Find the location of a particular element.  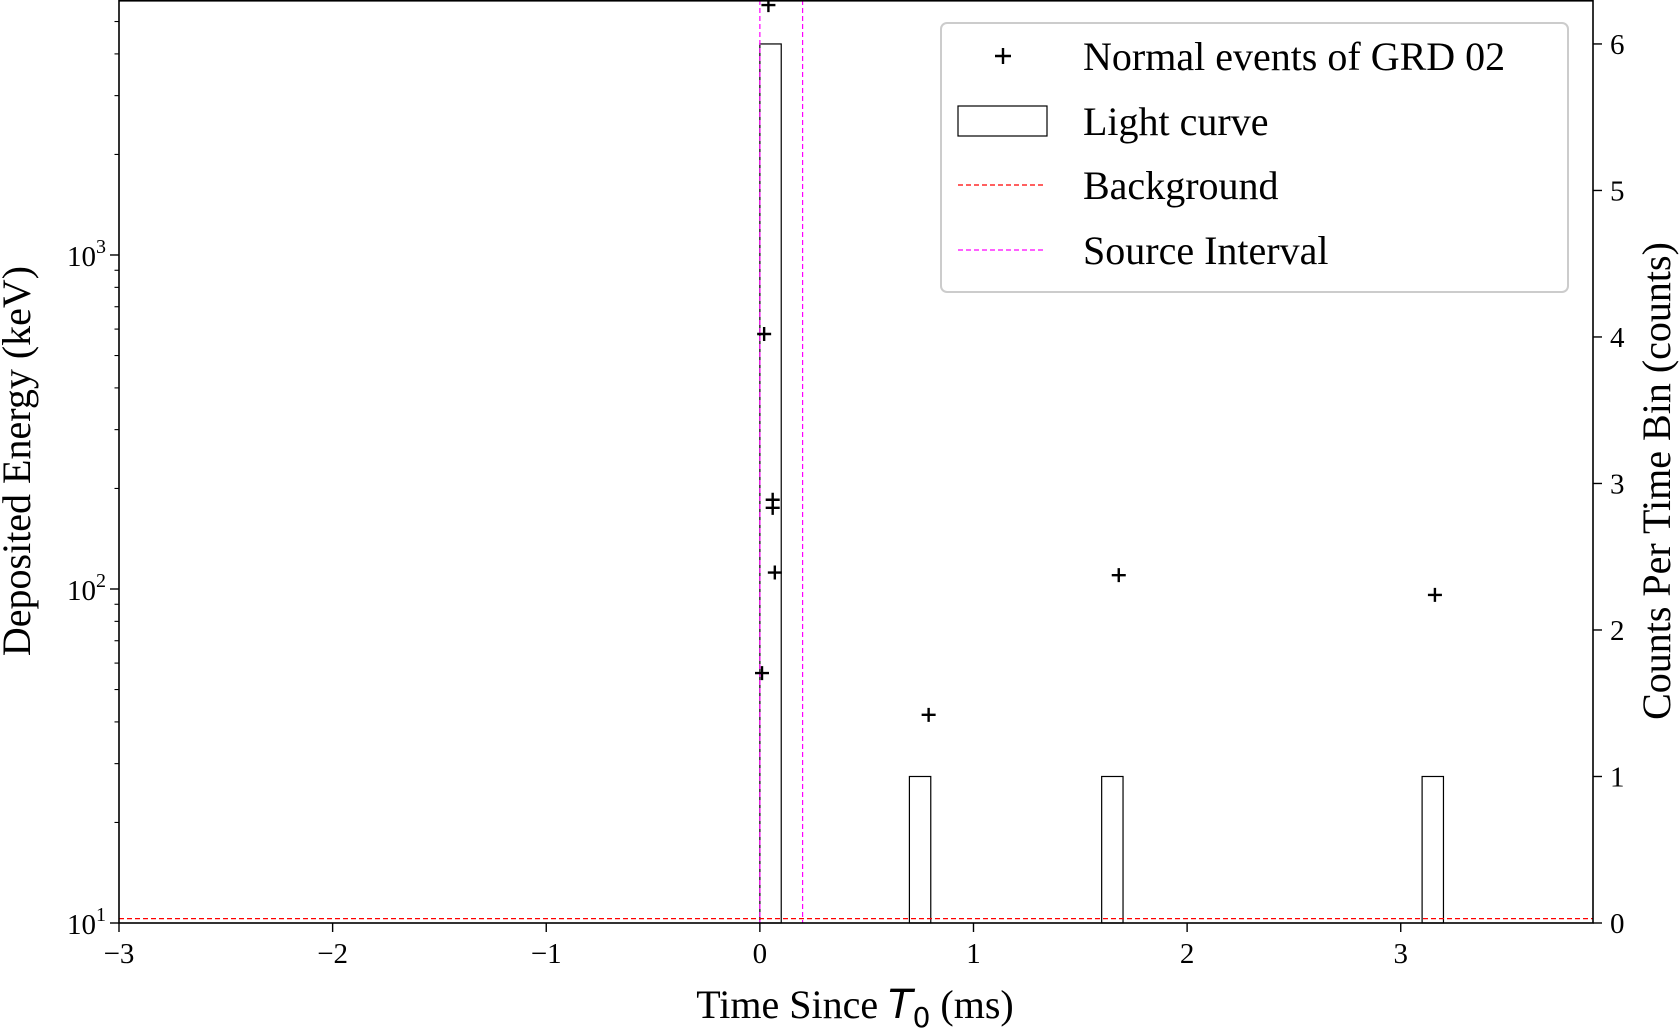

x-tick-label: −2 is located at coordinates (332, 954).